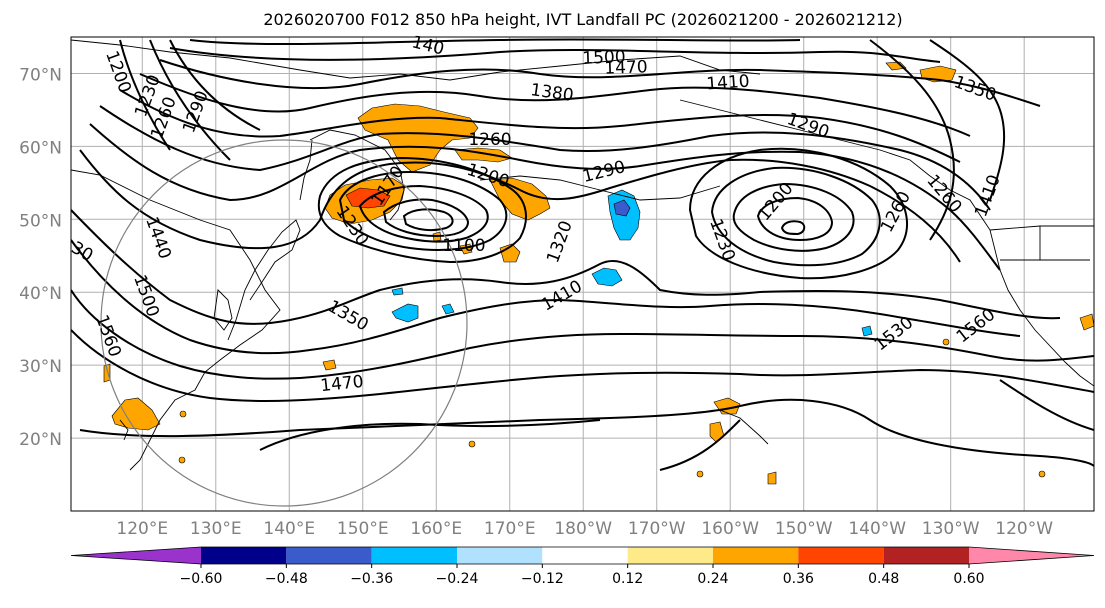  What do you see at coordinates (264, 280) in the screenshot?
I see `coastline-japan` at bounding box center [264, 280].